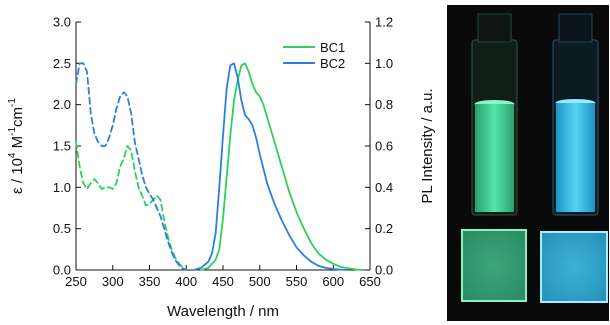  I want to click on x-tick-label: 650, so click(370, 281).